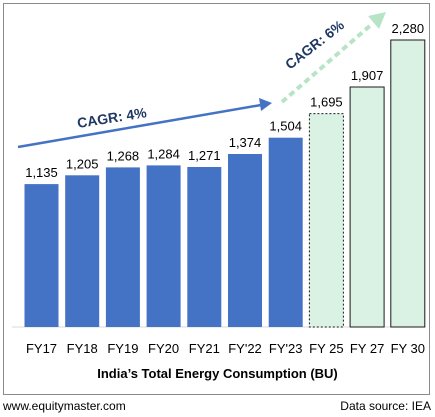 The width and height of the screenshot is (435, 417). I want to click on data-label: 1,504, so click(285, 126).